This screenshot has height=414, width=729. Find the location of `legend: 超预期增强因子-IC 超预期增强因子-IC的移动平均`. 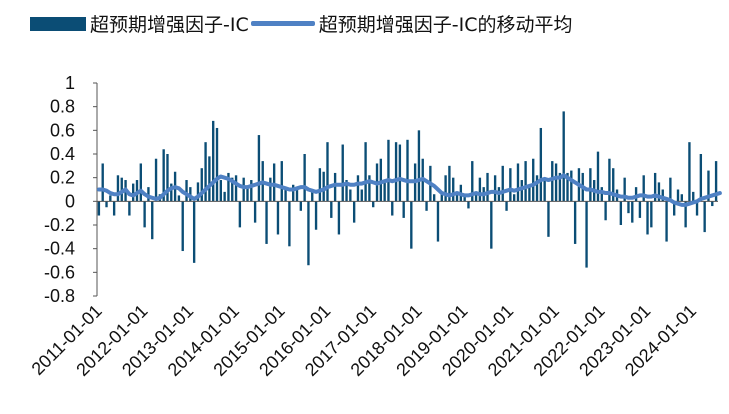

legend: 超预期增强因子-IC 超预期增强因子-IC的移动平均 is located at coordinates (301, 23).